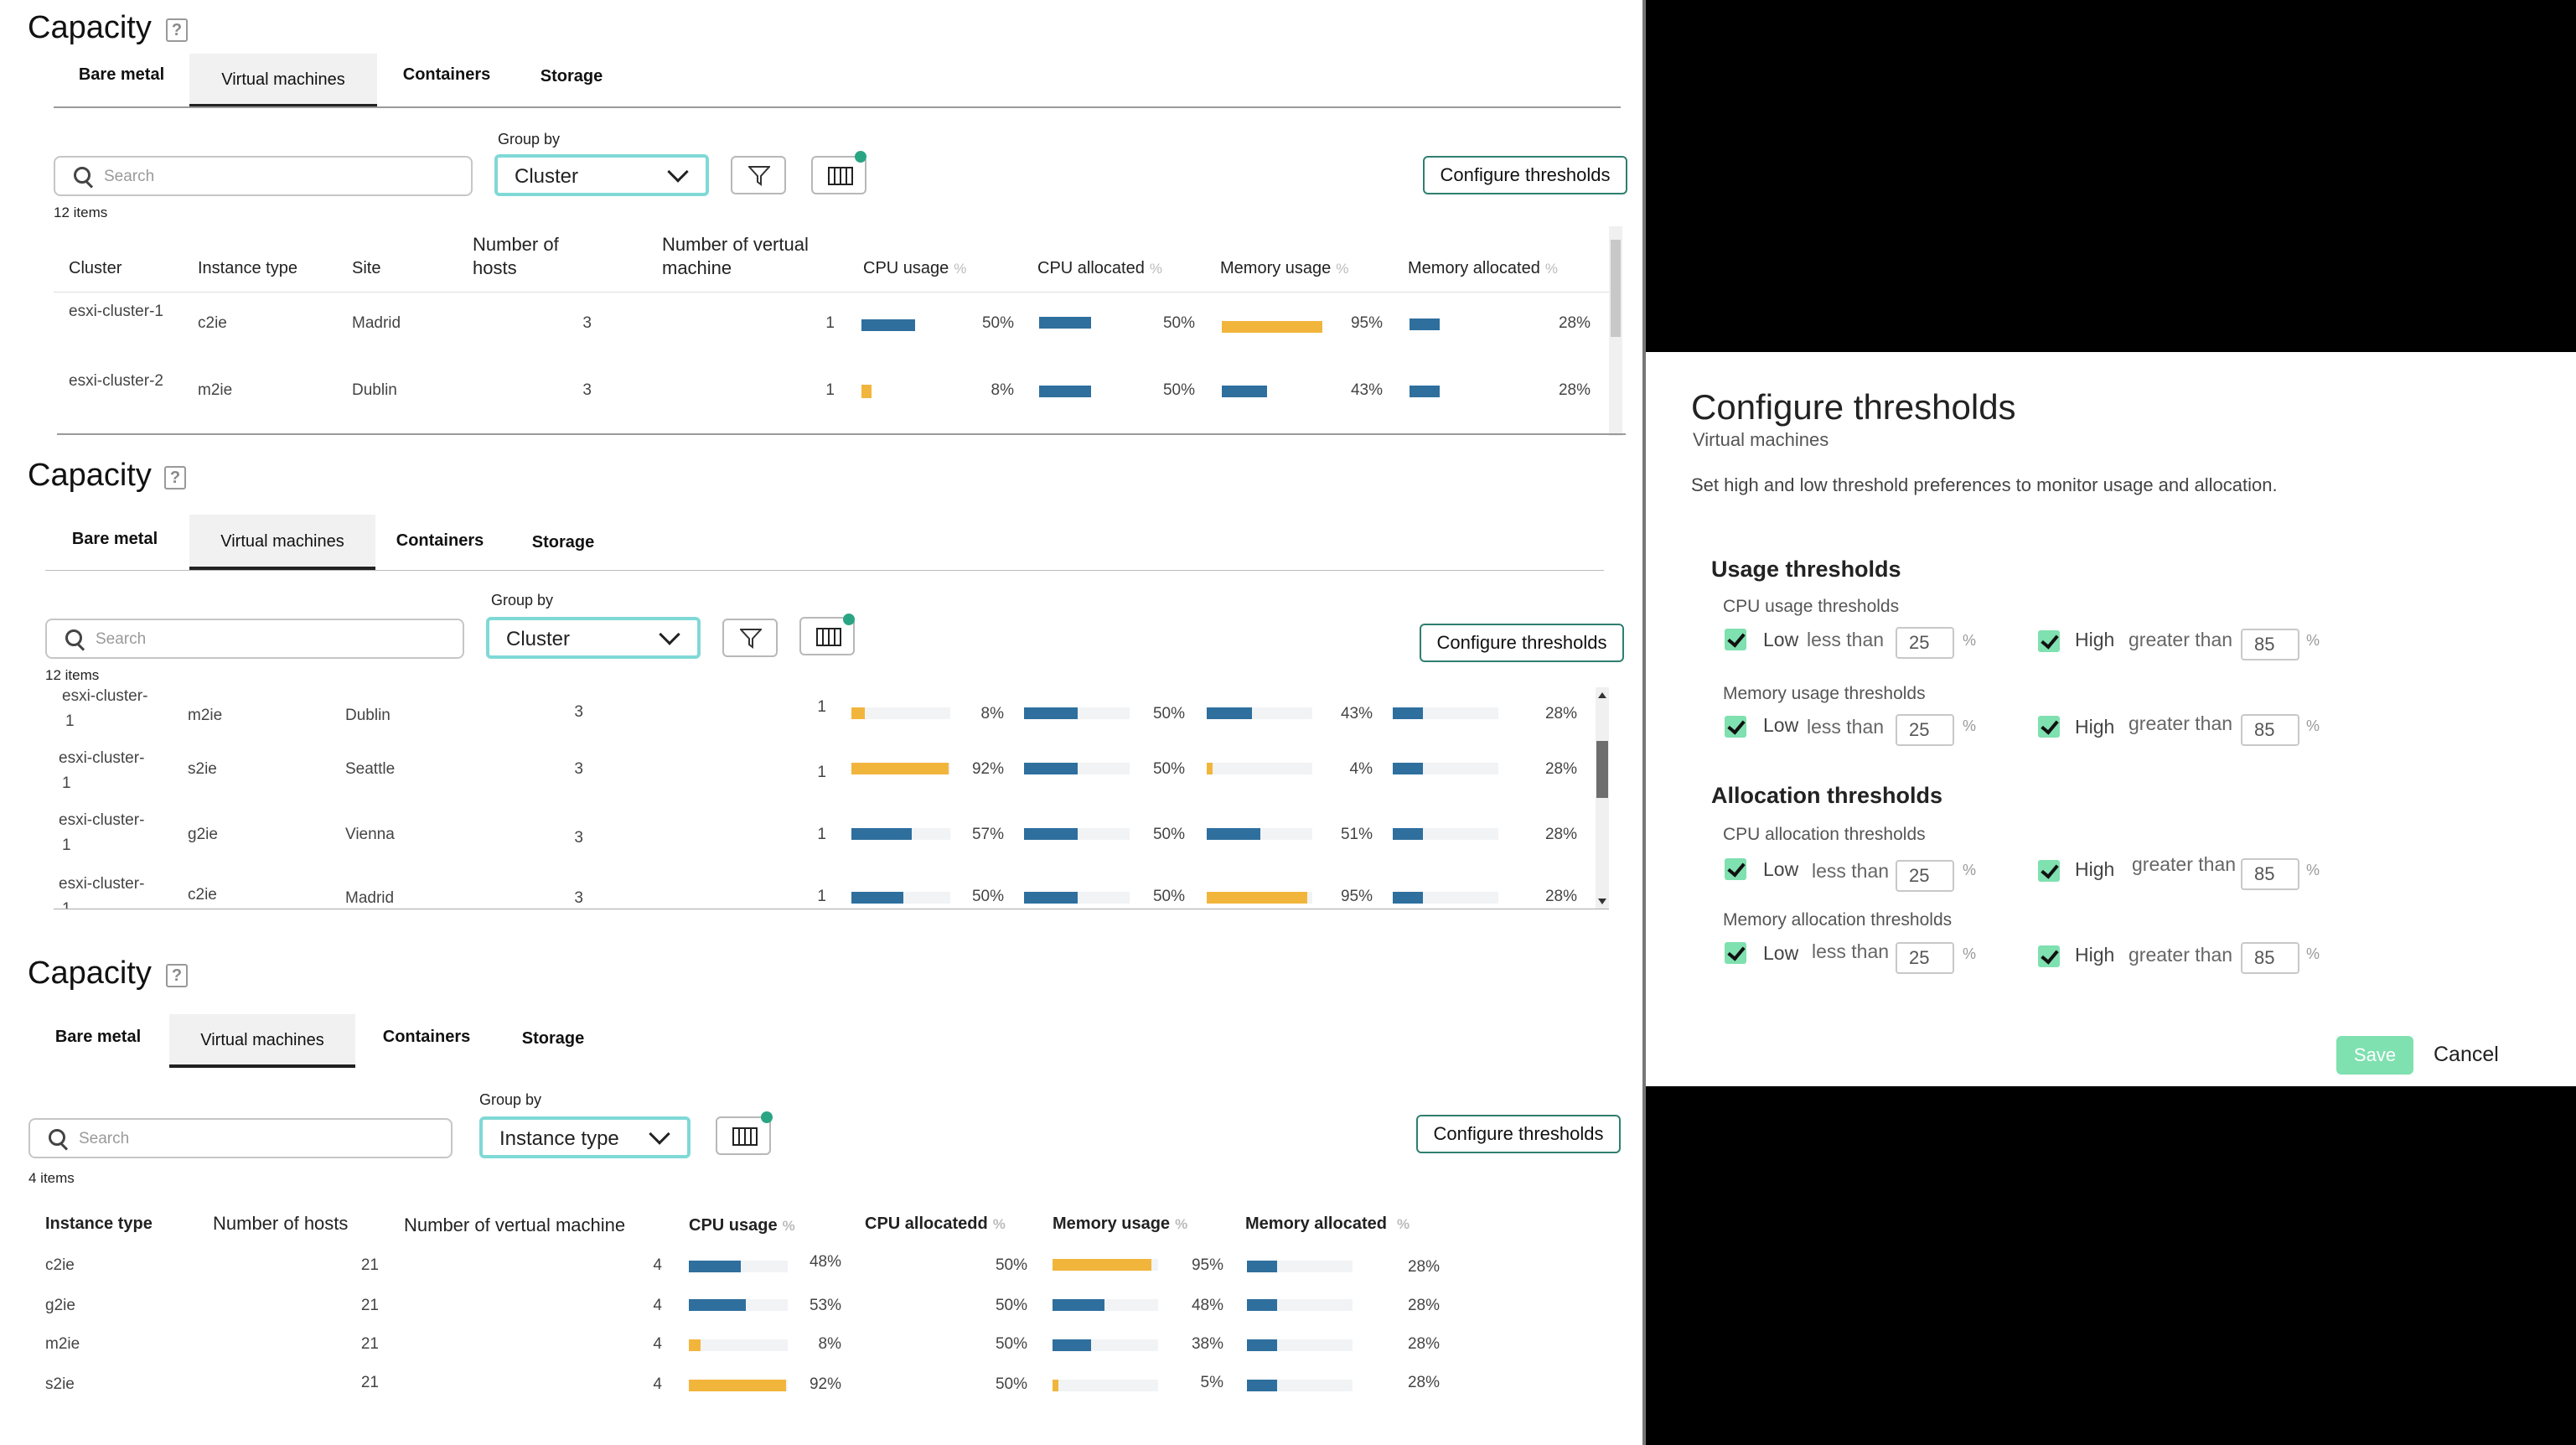 The image size is (2576, 1445). What do you see at coordinates (2270, 730) in the screenshot?
I see `memory-usage-high-input: 85` at bounding box center [2270, 730].